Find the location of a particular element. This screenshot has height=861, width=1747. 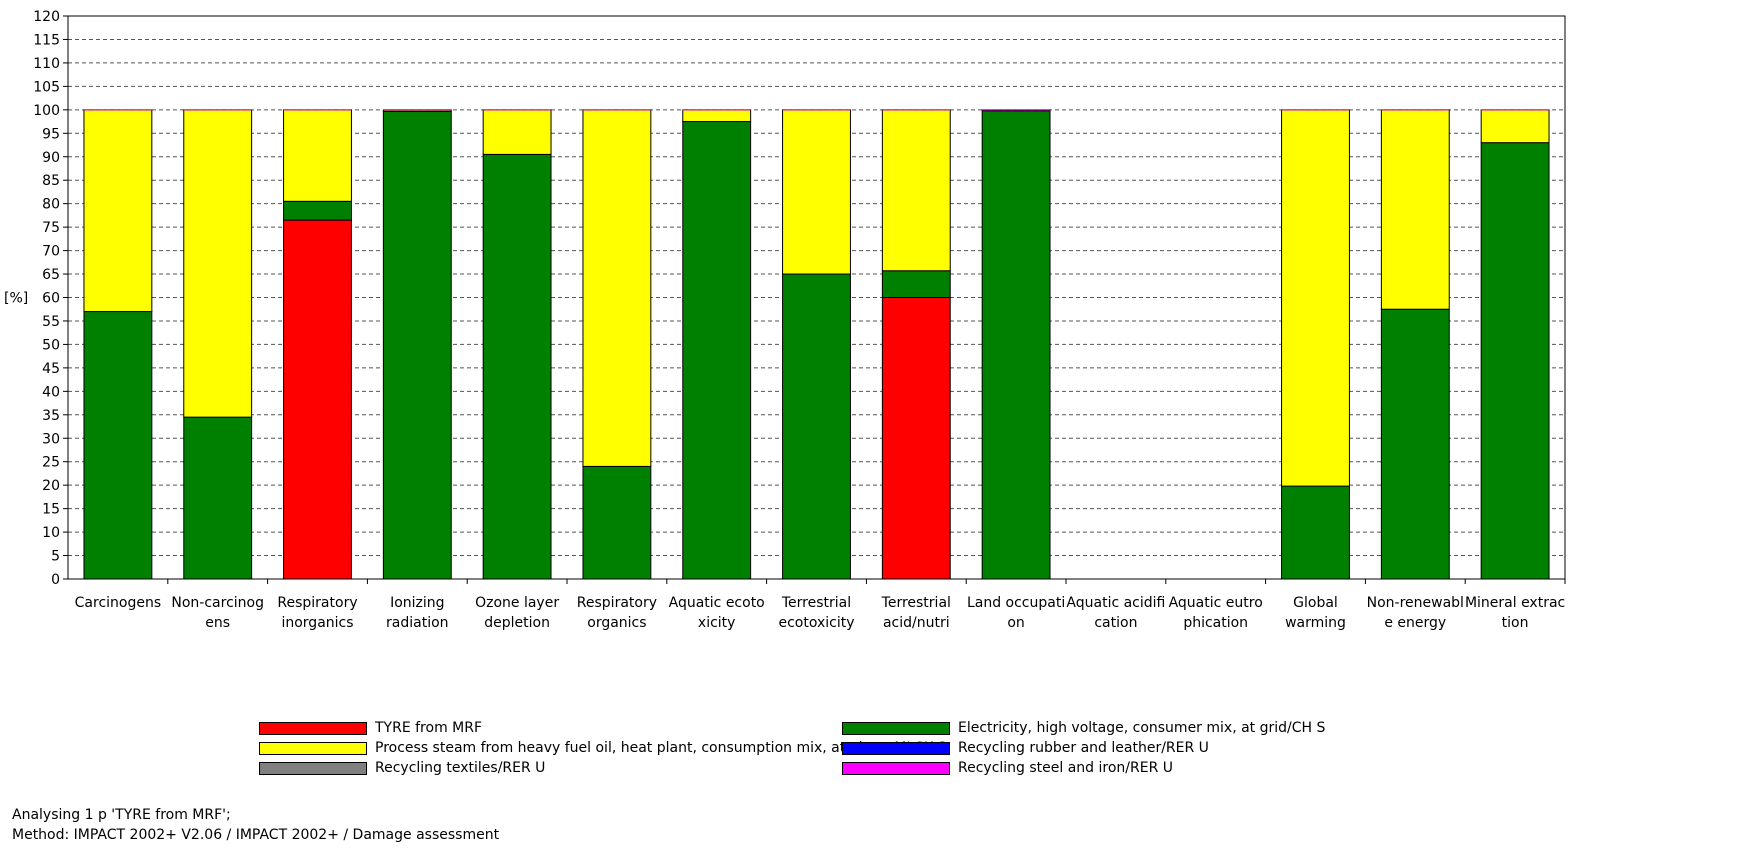

y-axis-label: [%] is located at coordinates (16, 299).